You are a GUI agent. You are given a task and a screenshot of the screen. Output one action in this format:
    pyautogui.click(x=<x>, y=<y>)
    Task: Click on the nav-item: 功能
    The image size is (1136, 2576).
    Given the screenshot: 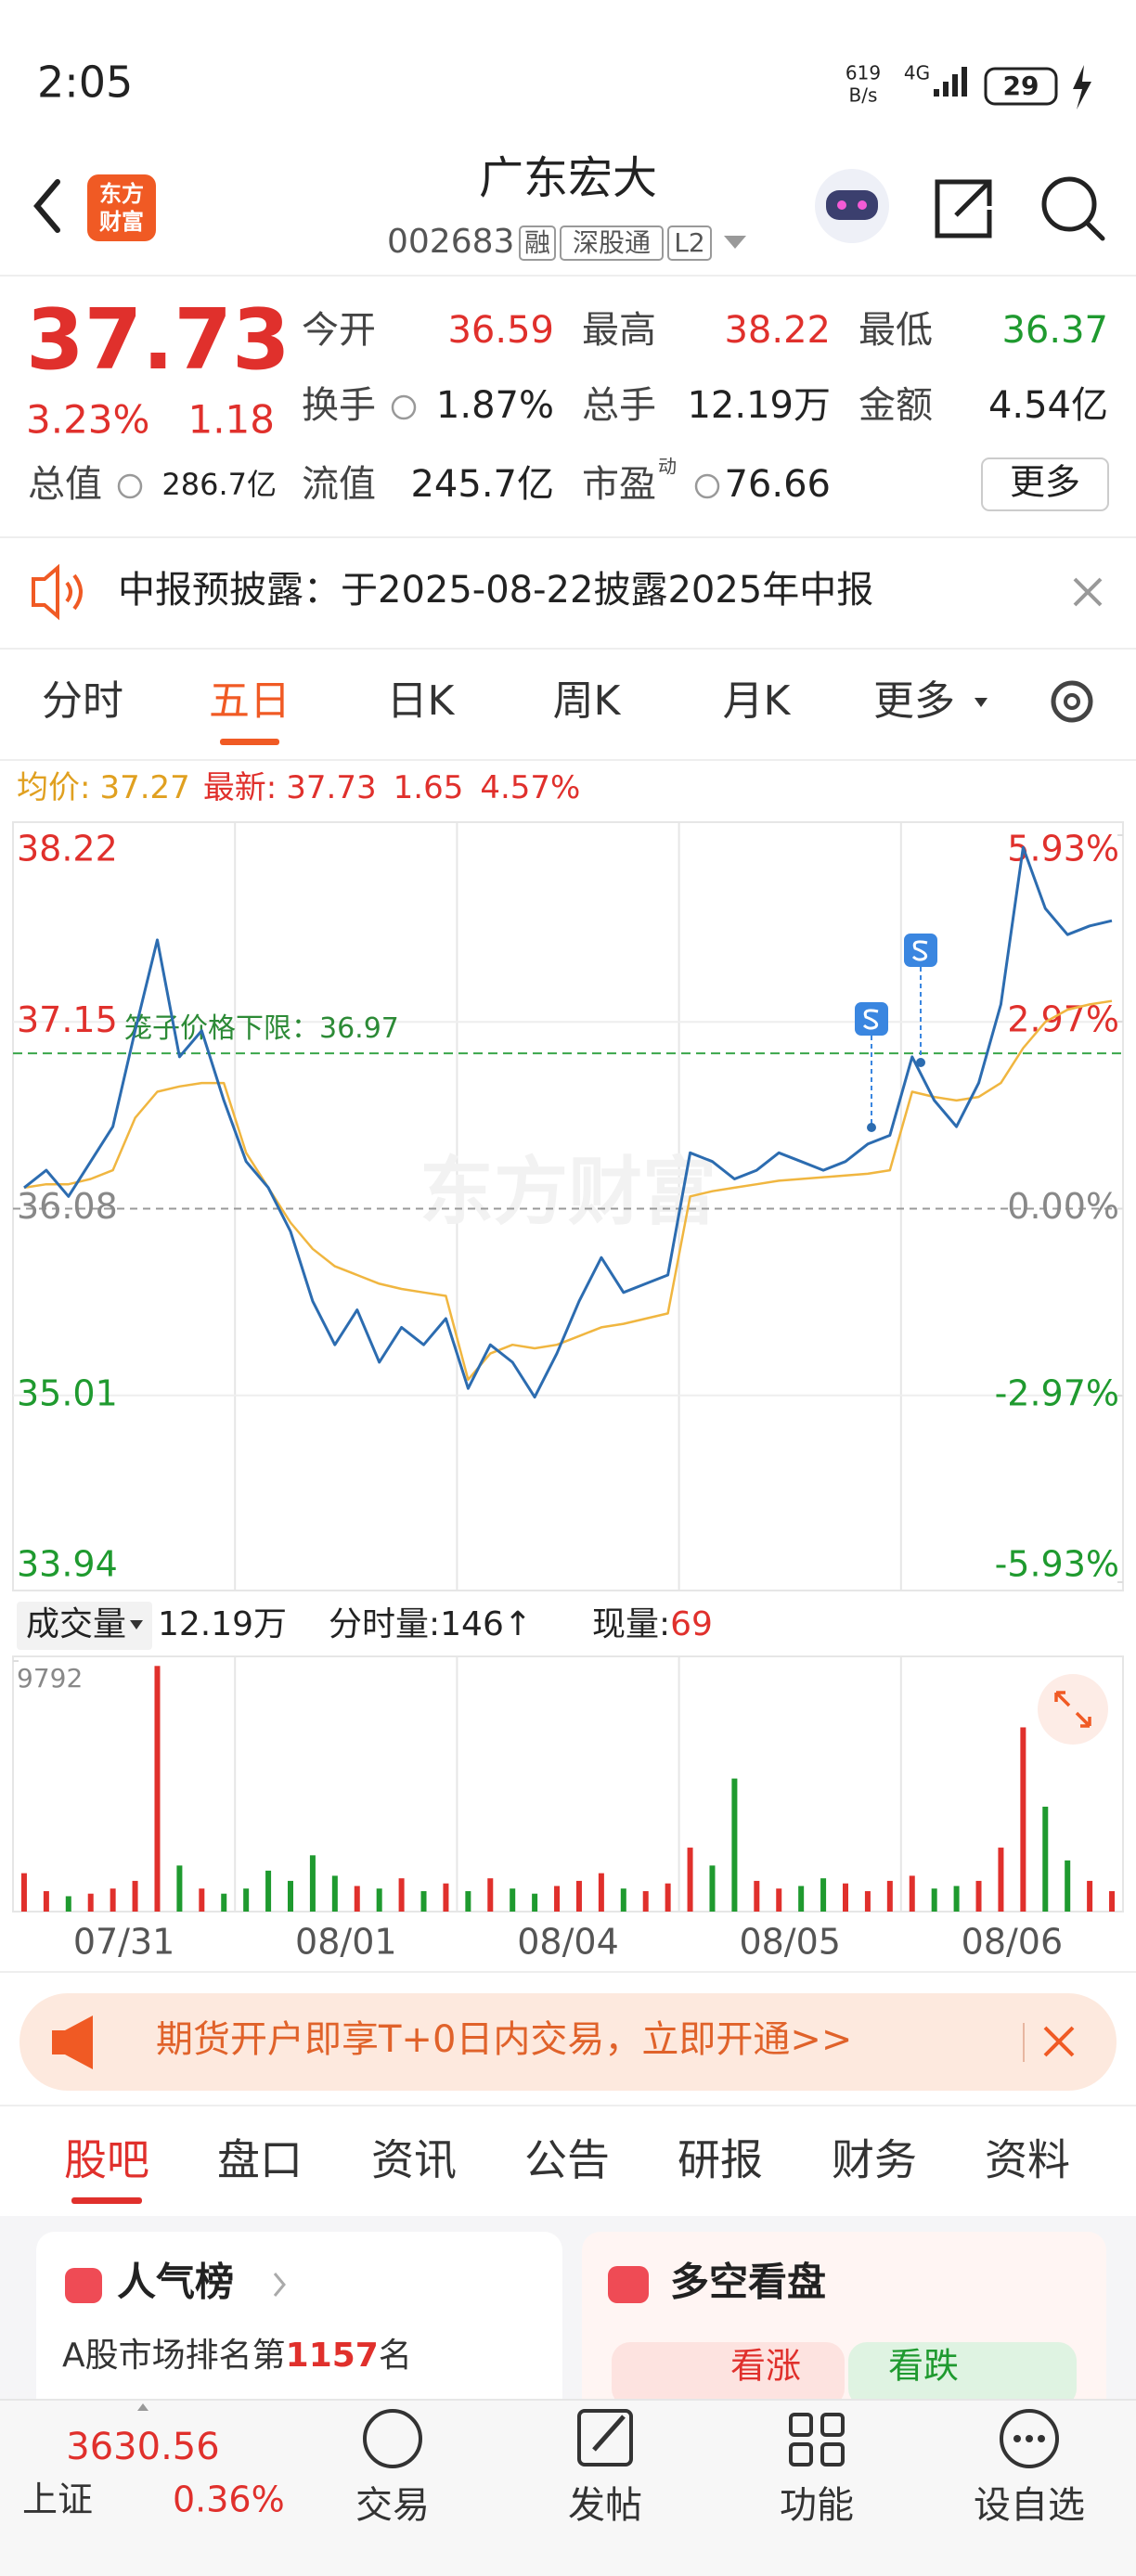 What is the action you would take?
    pyautogui.click(x=817, y=2505)
    